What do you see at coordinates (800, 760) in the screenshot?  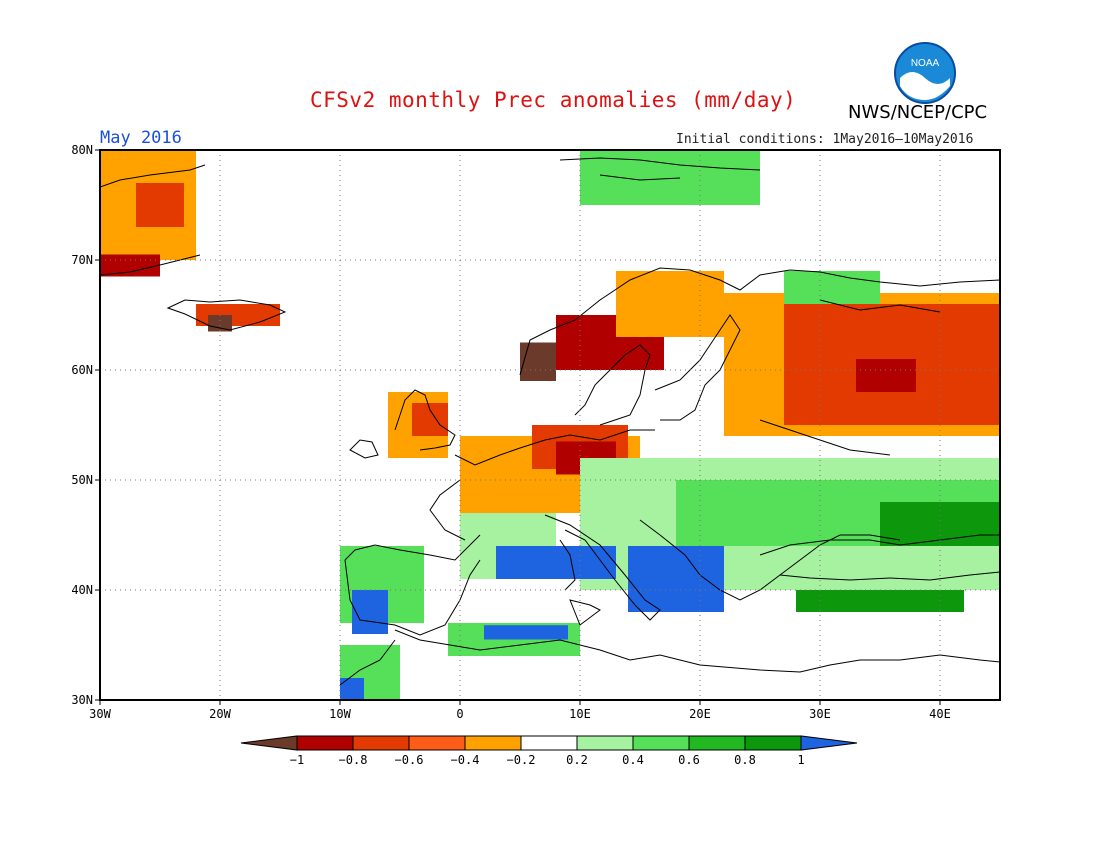 I see `colorbar-label: 1` at bounding box center [800, 760].